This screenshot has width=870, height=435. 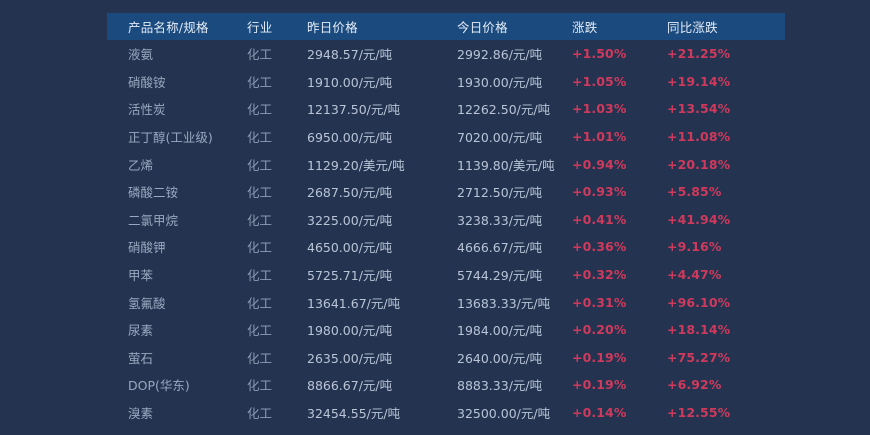 What do you see at coordinates (599, 413) in the screenshot?
I see `cell-change: +0.14%` at bounding box center [599, 413].